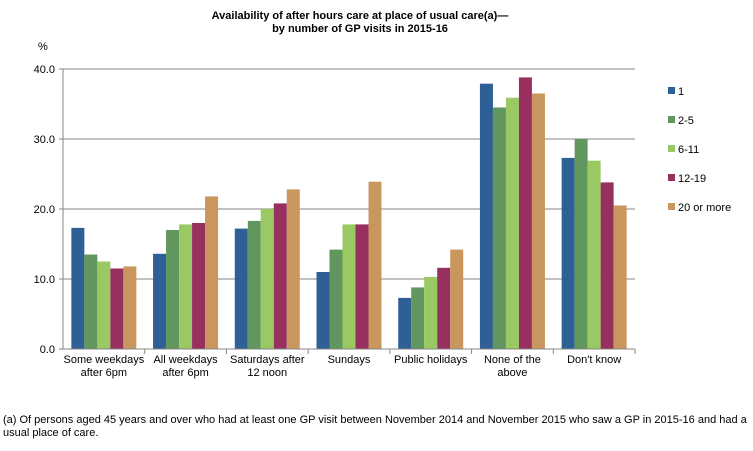  What do you see at coordinates (671, 206) in the screenshot?
I see `legend-swatch-20 or more` at bounding box center [671, 206].